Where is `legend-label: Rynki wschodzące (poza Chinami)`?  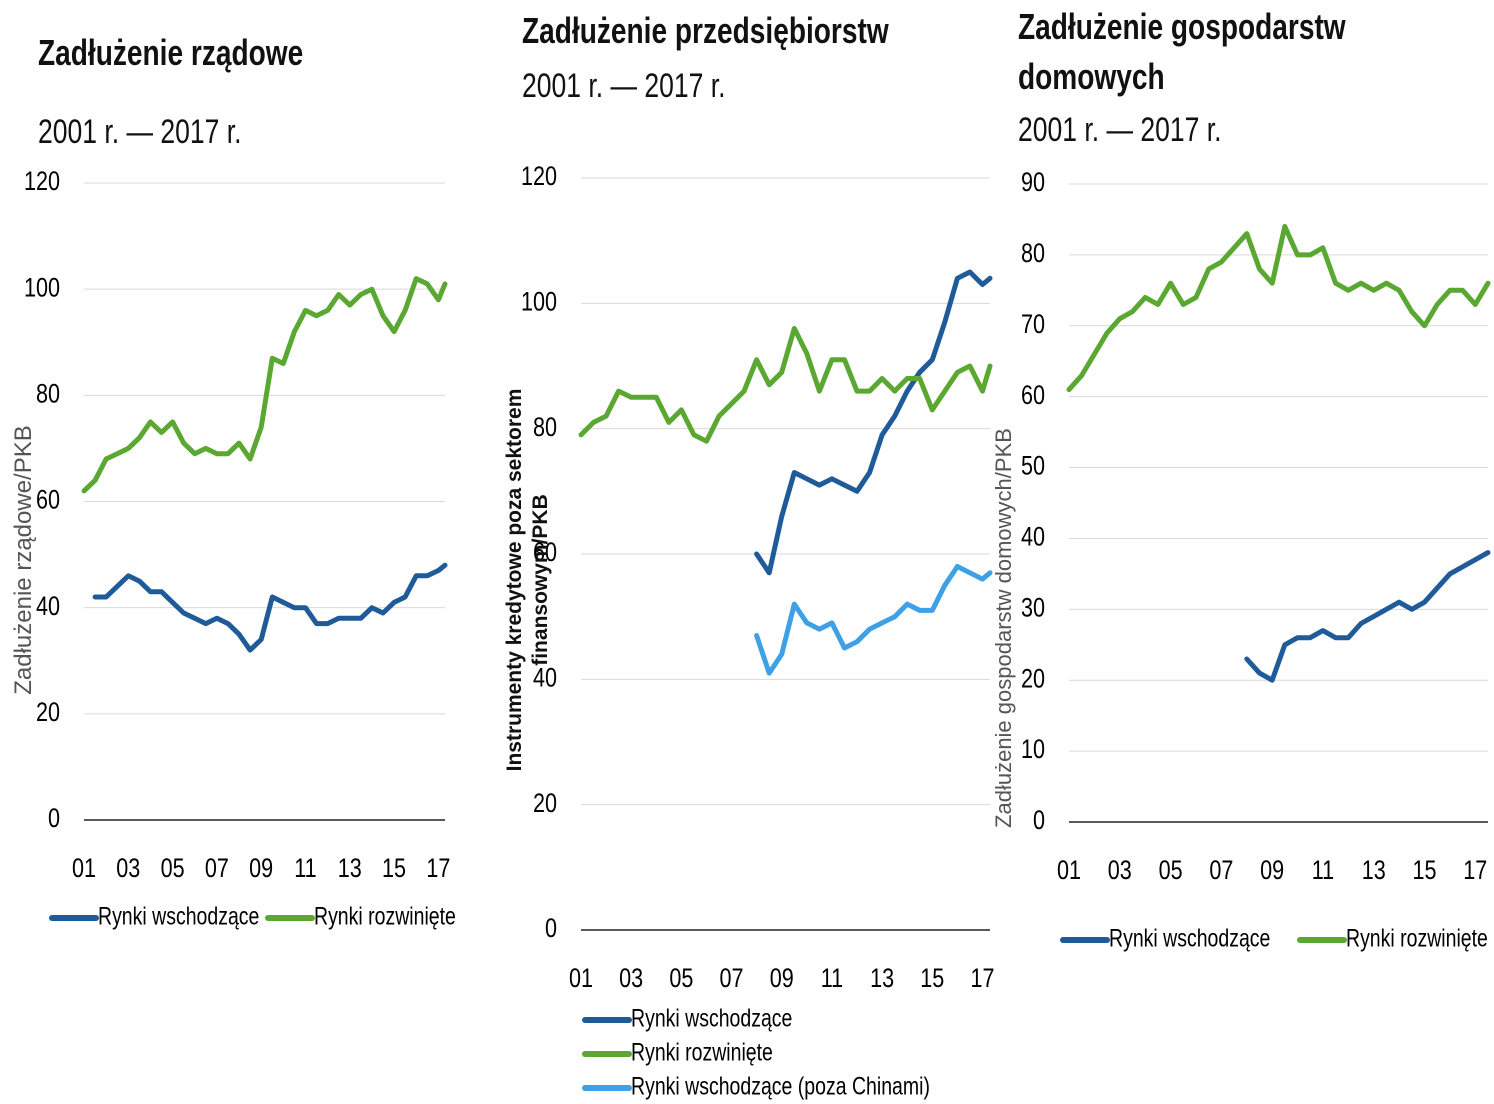
legend-label: Rynki wschodzące (poza Chinami) is located at coordinates (780, 1086).